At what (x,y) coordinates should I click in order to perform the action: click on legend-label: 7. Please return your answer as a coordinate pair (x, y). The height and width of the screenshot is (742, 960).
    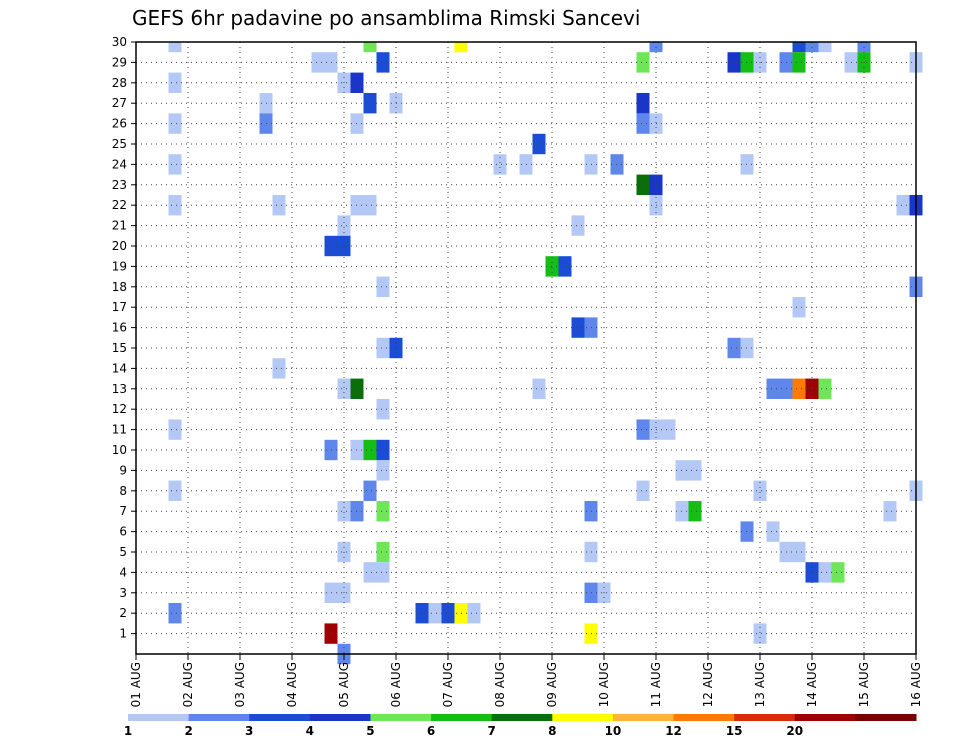
    Looking at the image, I should click on (492, 731).